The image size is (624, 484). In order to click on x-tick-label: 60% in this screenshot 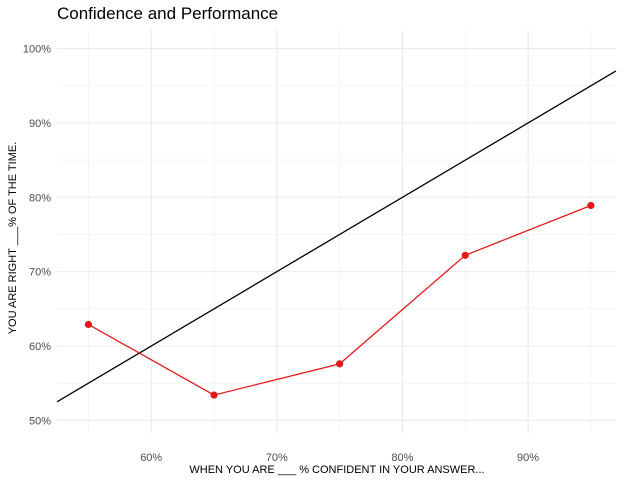, I will do `click(151, 458)`.